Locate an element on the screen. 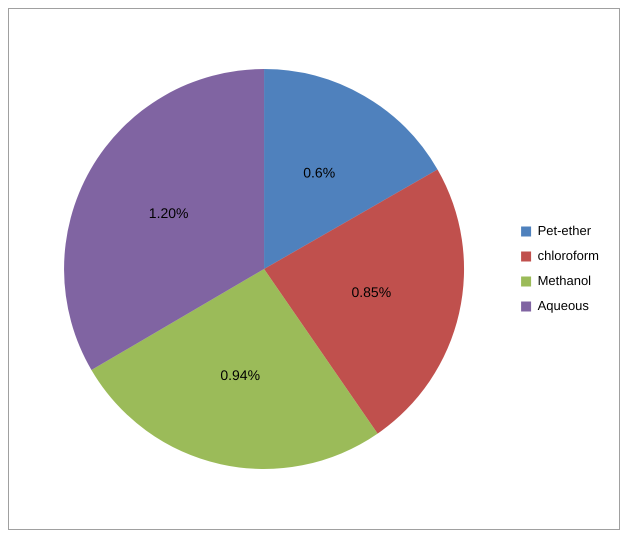  data-label: 0.6% is located at coordinates (319, 172).